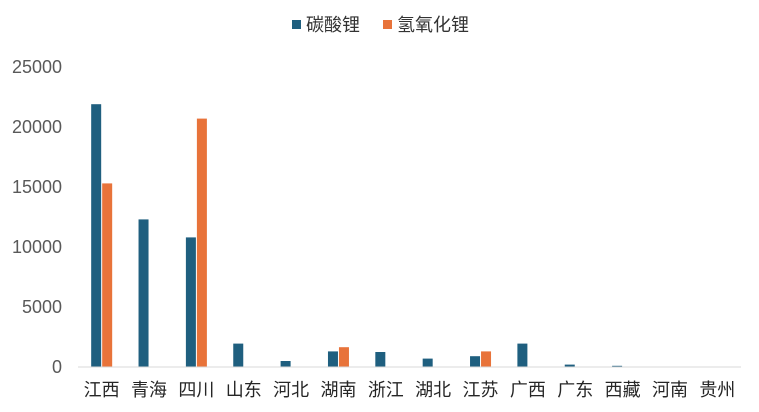  Describe the element at coordinates (37, 127) in the screenshot. I see `y-tick-label: 20000` at that location.